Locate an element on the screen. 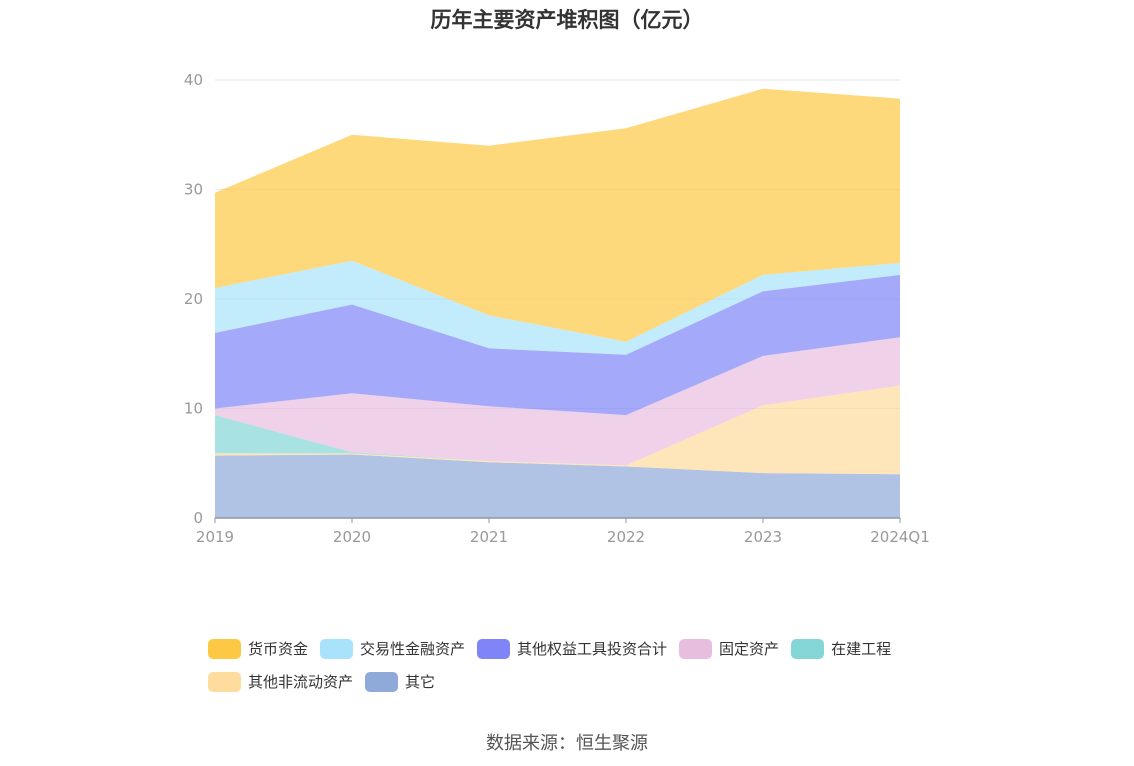  legend-label: 交易性金融资产 is located at coordinates (413, 649).